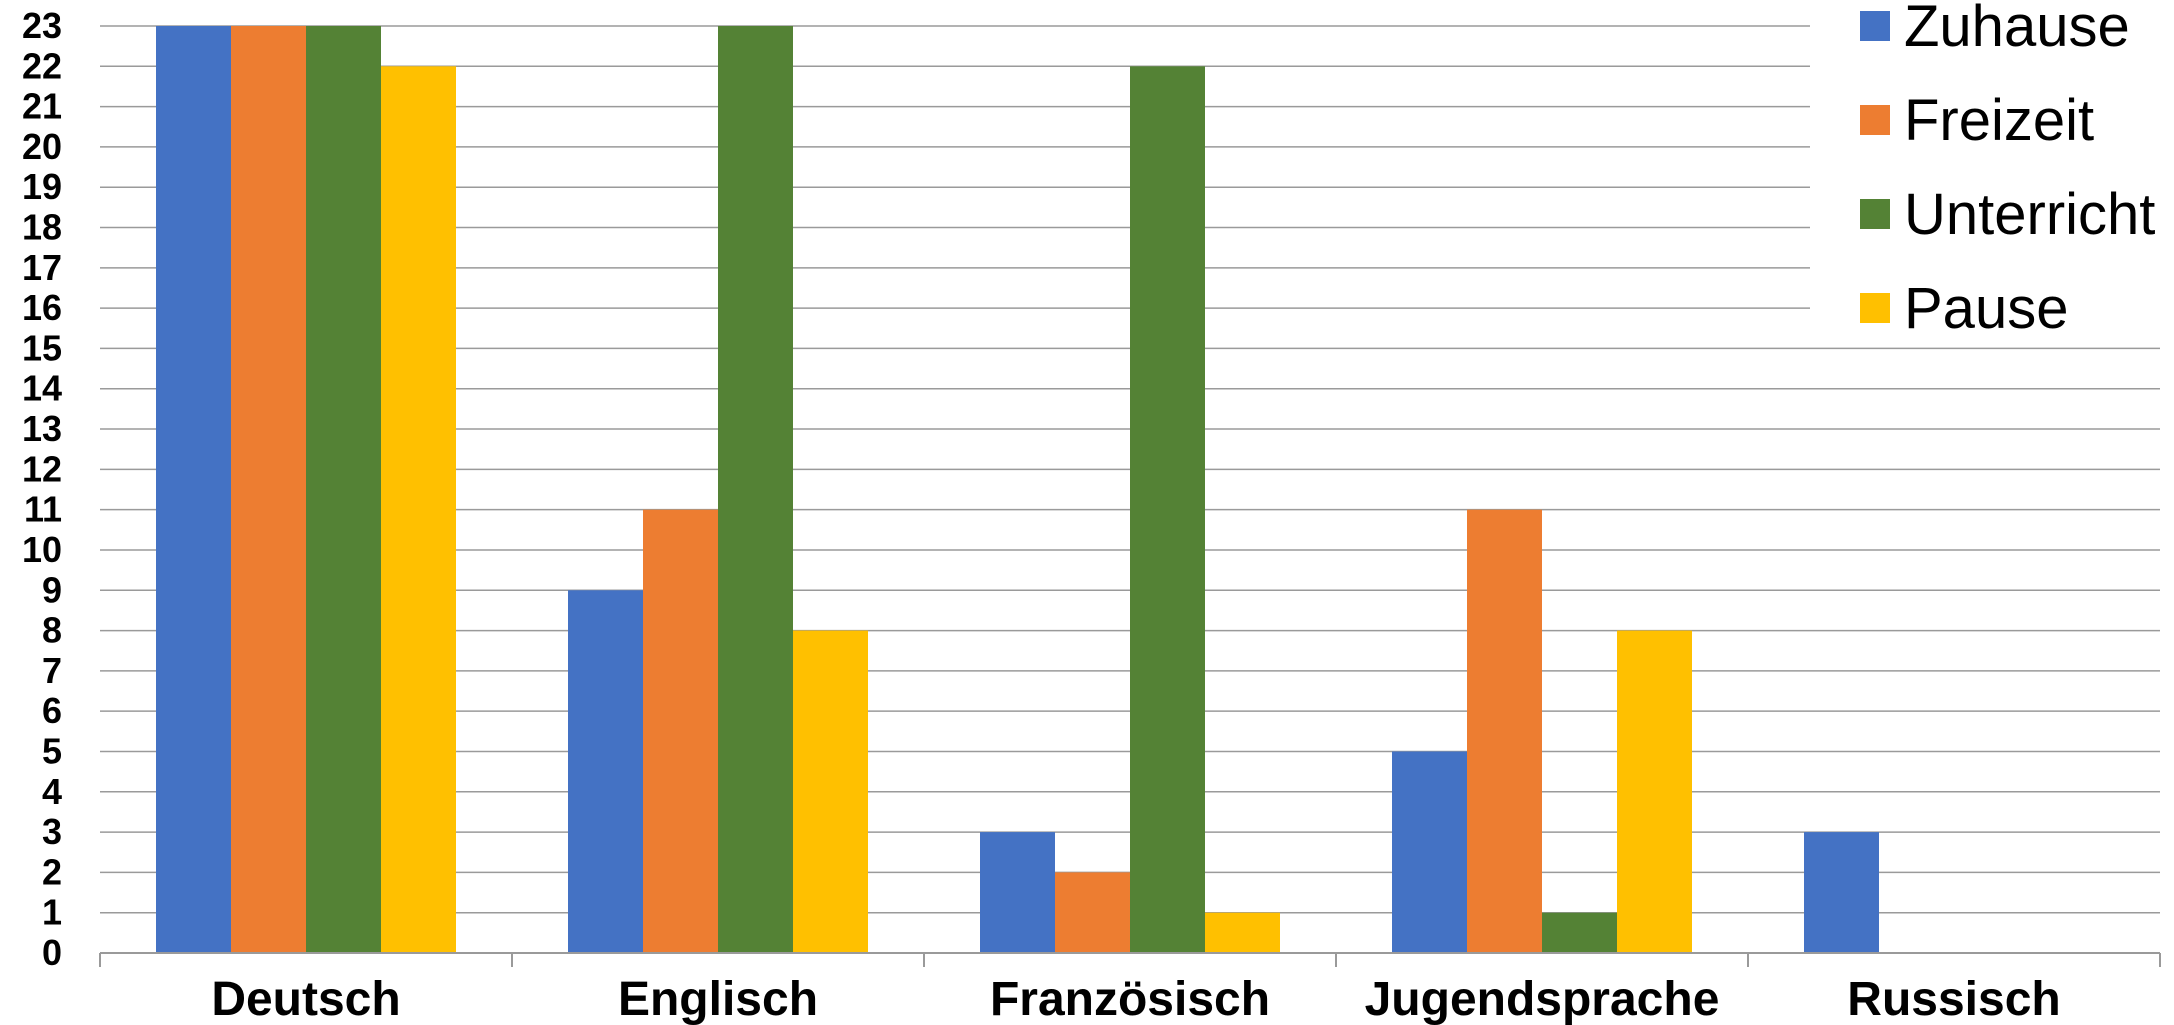 Image resolution: width=2174 pixels, height=1025 pixels. I want to click on bar-pause-jugendsprache, so click(1654, 791).